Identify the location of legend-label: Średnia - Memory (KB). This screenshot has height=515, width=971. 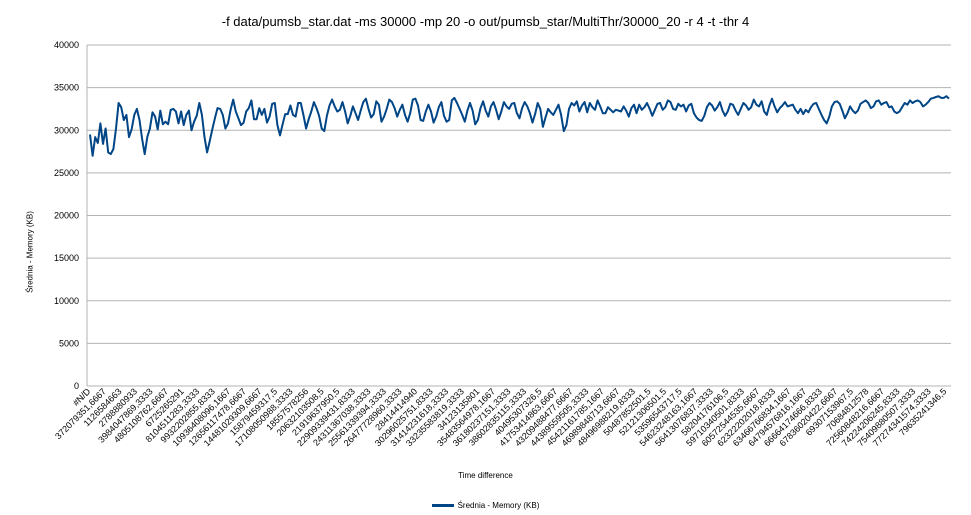
(498, 505).